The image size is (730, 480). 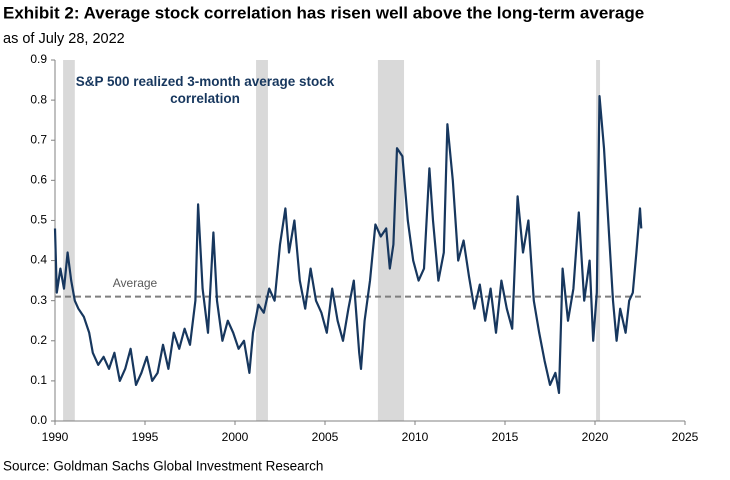 What do you see at coordinates (38, 220) in the screenshot?
I see `y-tick-label: 0.5` at bounding box center [38, 220].